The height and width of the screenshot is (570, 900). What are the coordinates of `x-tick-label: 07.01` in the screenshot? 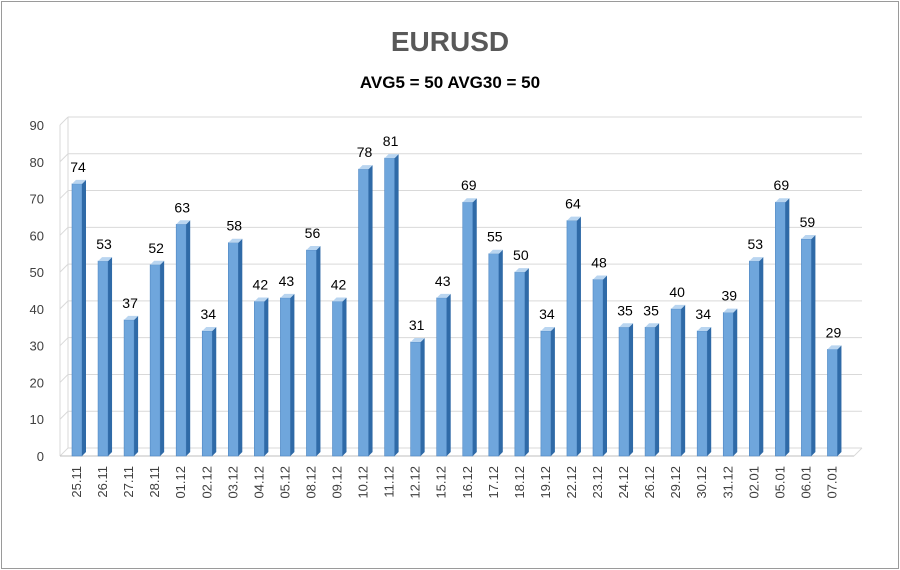 It's located at (831, 482).